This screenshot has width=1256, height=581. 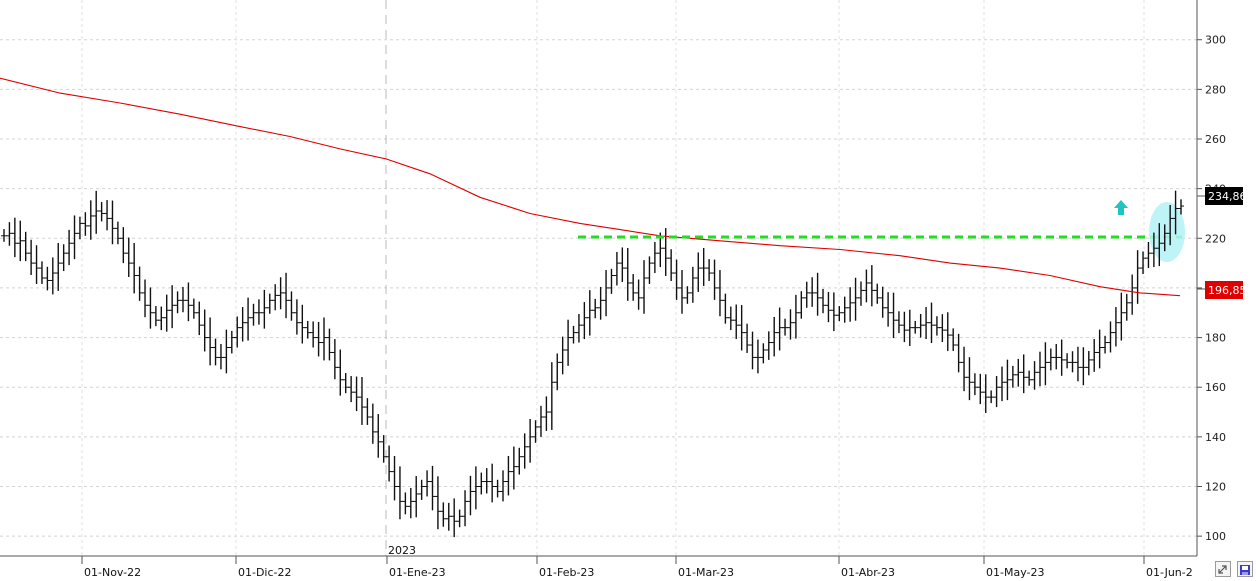 I want to click on breakout-arrow-icon, so click(x=1121, y=207).